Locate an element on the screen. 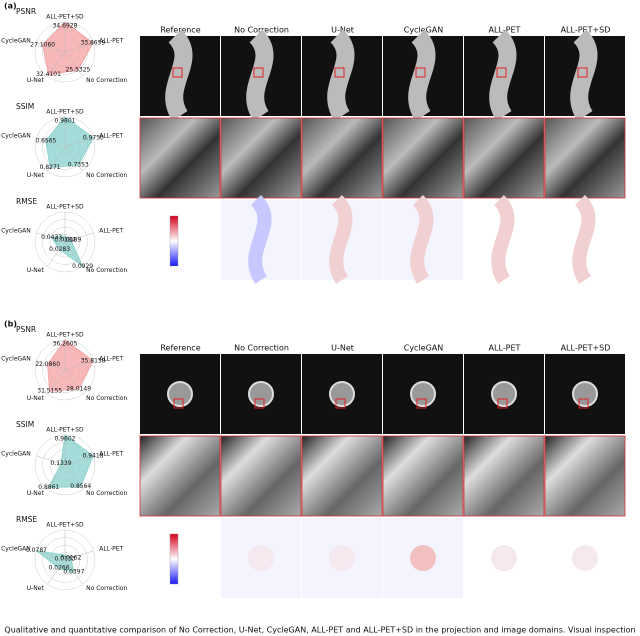 The width and height of the screenshot is (640, 636). radar-value-label: 0.9750 is located at coordinates (93, 137).